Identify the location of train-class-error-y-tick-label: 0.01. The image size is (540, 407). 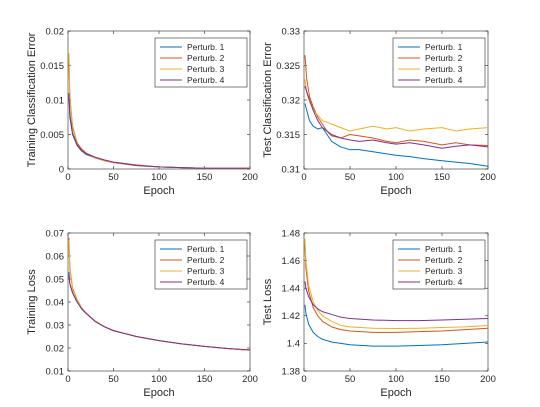
(55, 100).